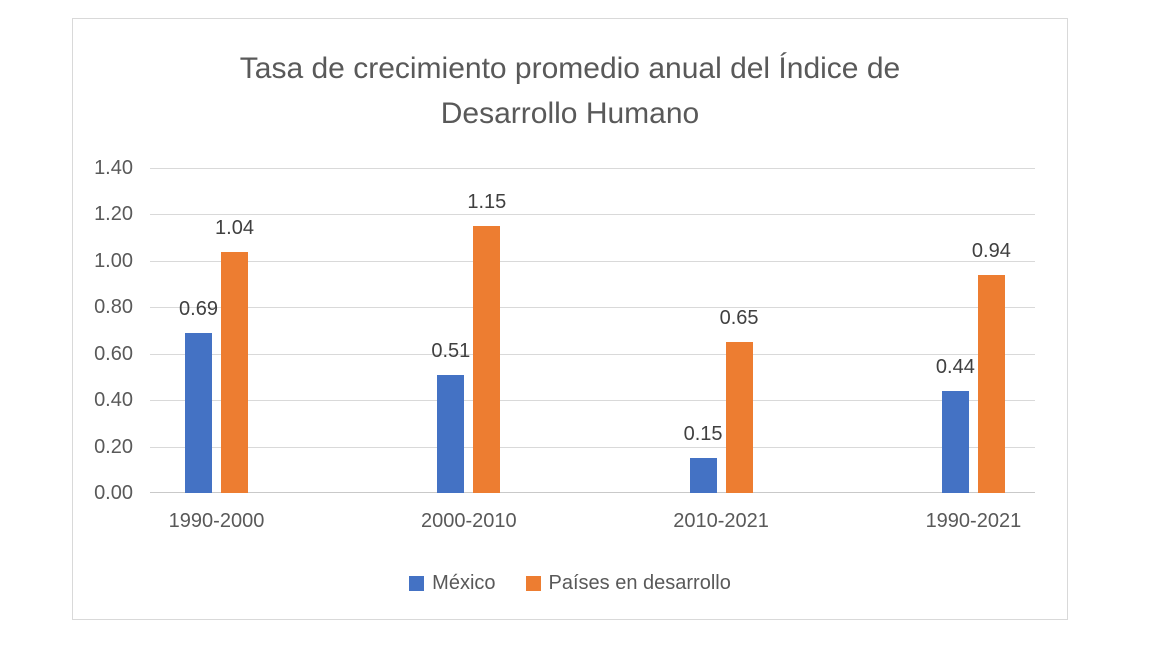 The height and width of the screenshot is (648, 1152). I want to click on legend-item-mexico: México, so click(452, 583).